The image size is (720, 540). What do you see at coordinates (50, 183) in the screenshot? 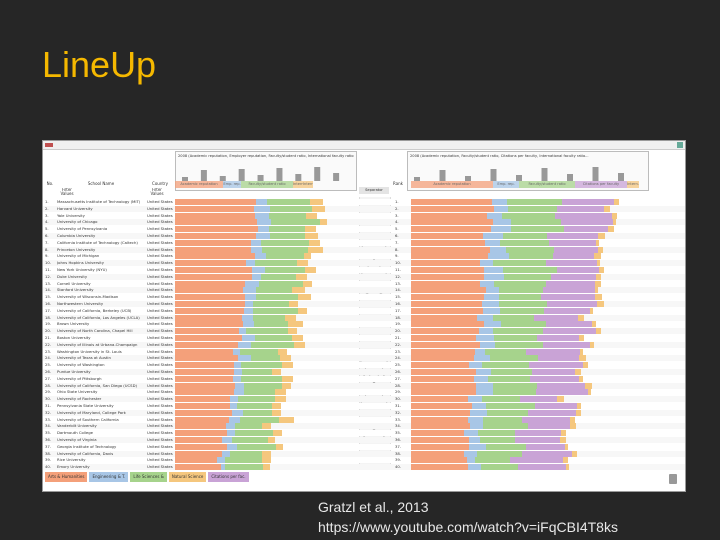
I see `col-rank: No.` at bounding box center [50, 183].